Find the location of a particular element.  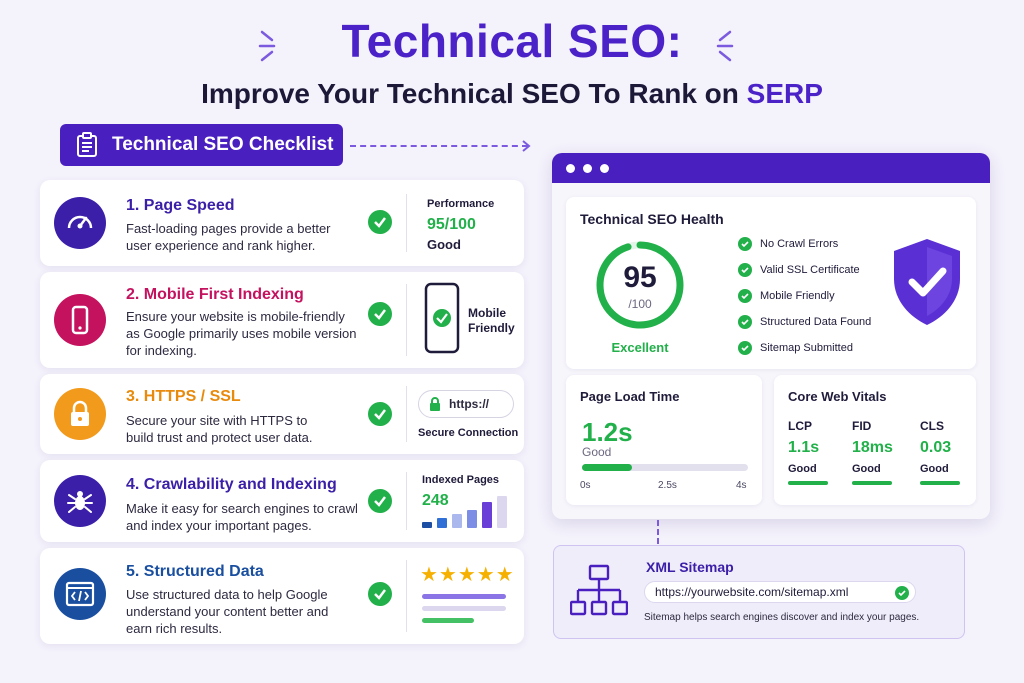

load-title: Page Load Time is located at coordinates (630, 396).